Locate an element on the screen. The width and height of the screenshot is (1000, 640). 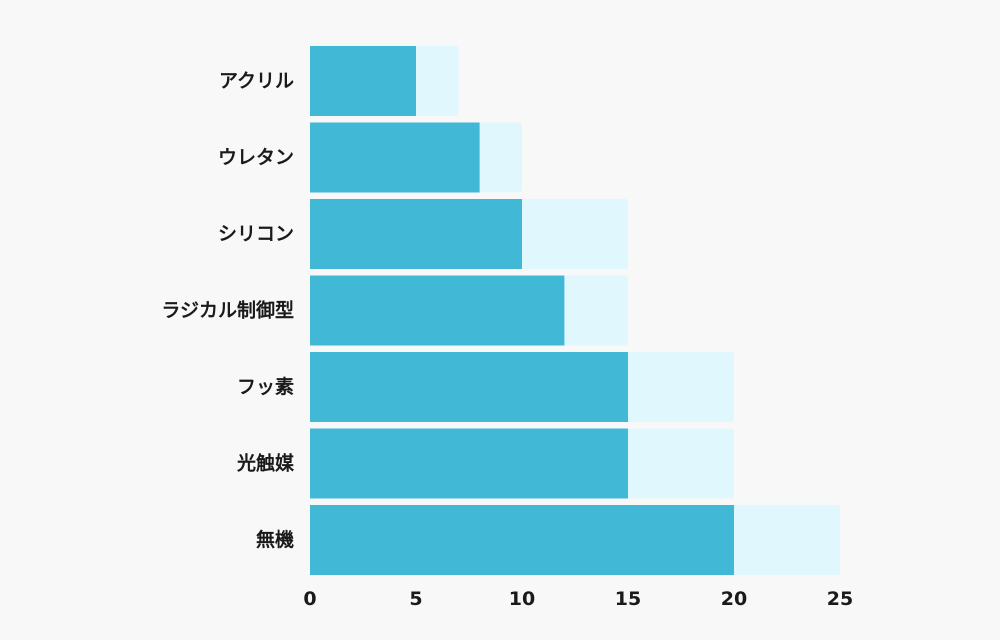
x-axis-tick-labels: 0 5 10 15 20 25 is located at coordinates (578, 599).